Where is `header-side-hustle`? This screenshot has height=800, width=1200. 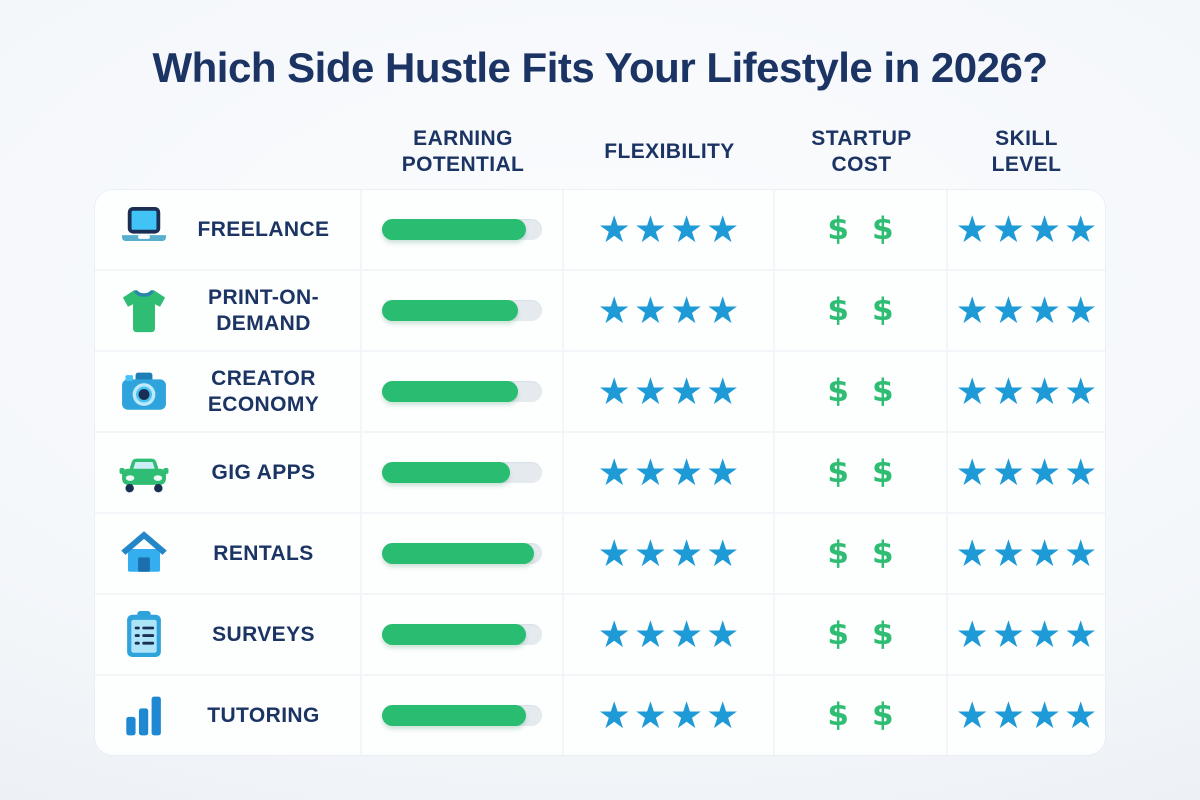
header-side-hustle is located at coordinates (228, 152).